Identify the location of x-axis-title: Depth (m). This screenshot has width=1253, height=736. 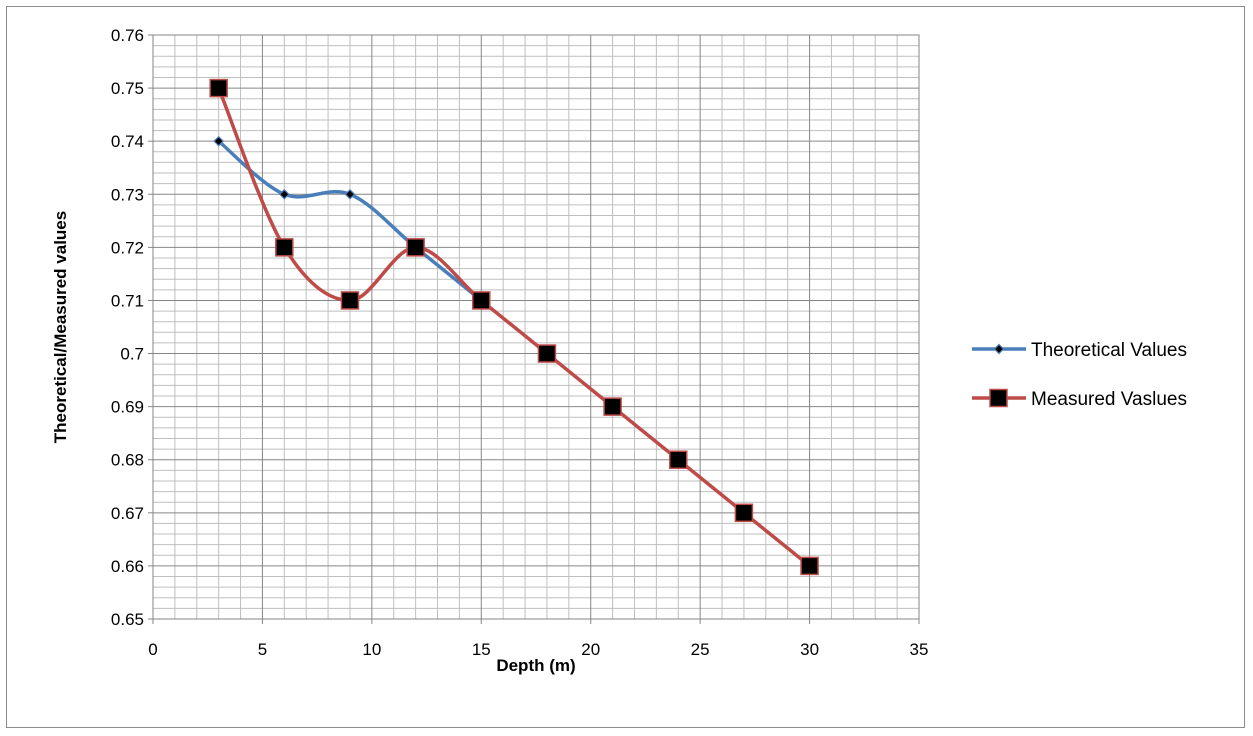
(535, 665).